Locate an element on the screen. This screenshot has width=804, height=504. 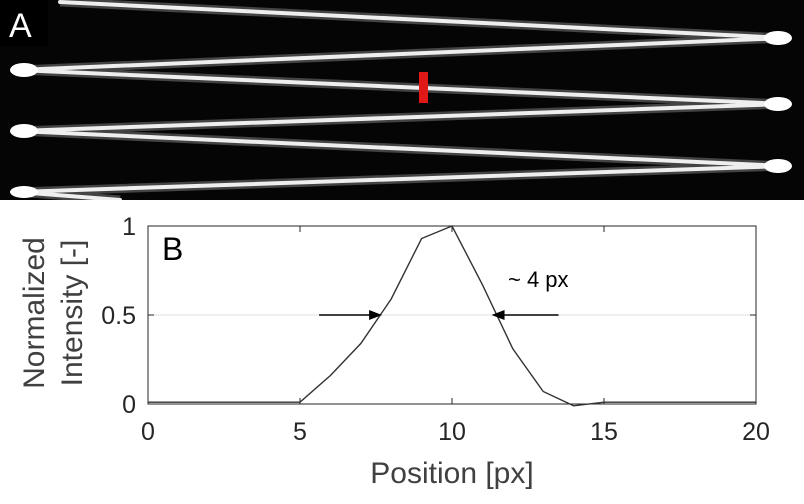
profile-marker is located at coordinates (423, 87).